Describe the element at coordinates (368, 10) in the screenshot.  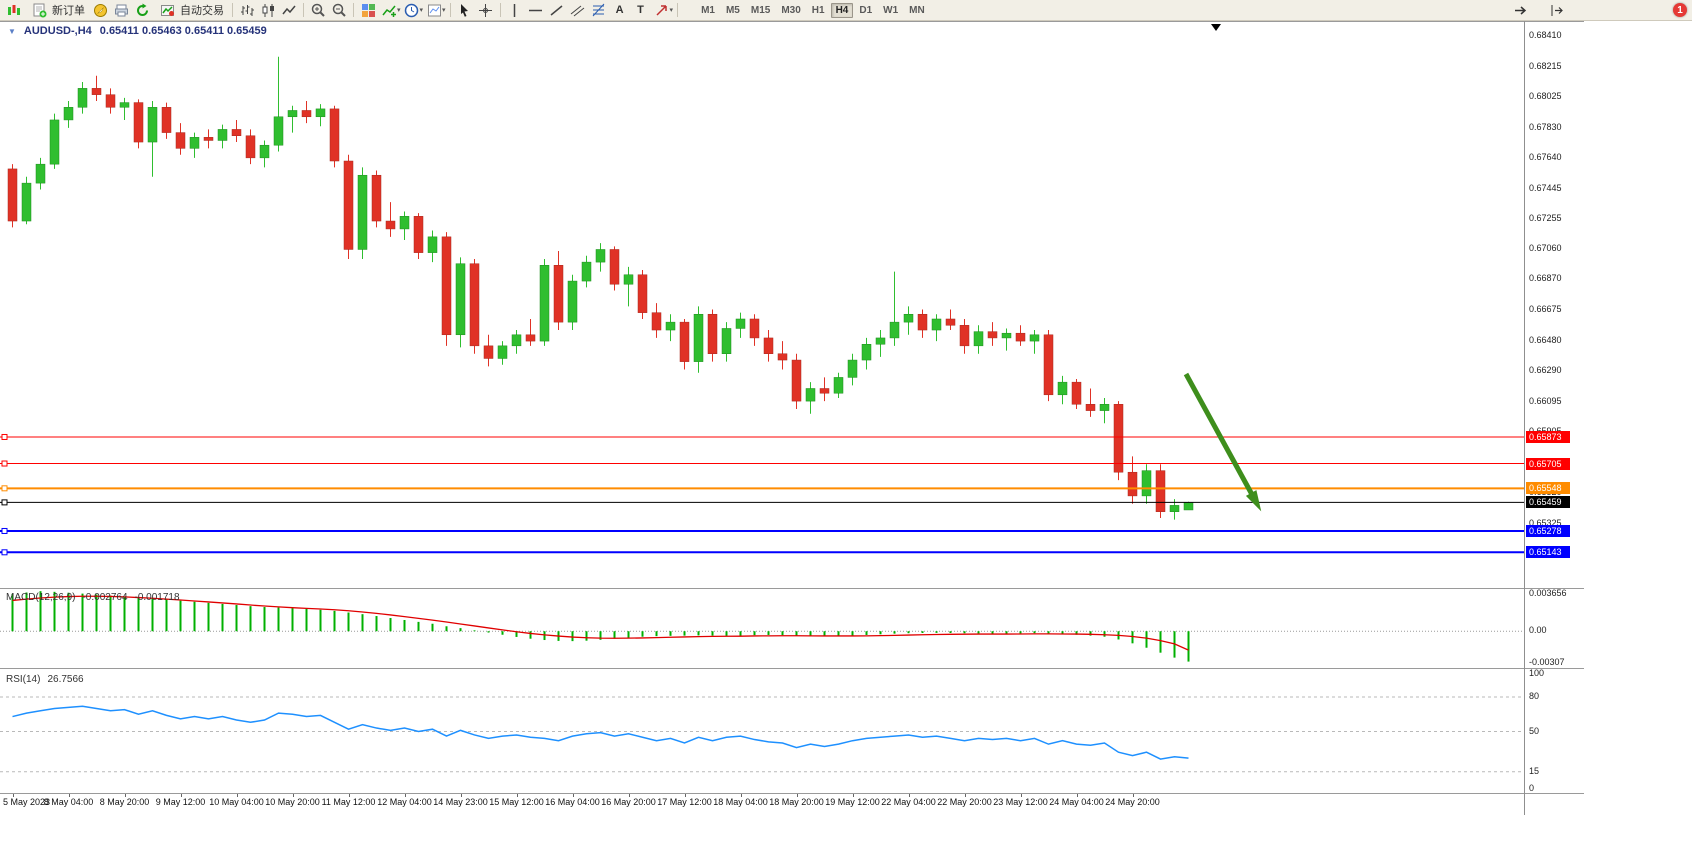
I see `tile-windows-icon` at that location.